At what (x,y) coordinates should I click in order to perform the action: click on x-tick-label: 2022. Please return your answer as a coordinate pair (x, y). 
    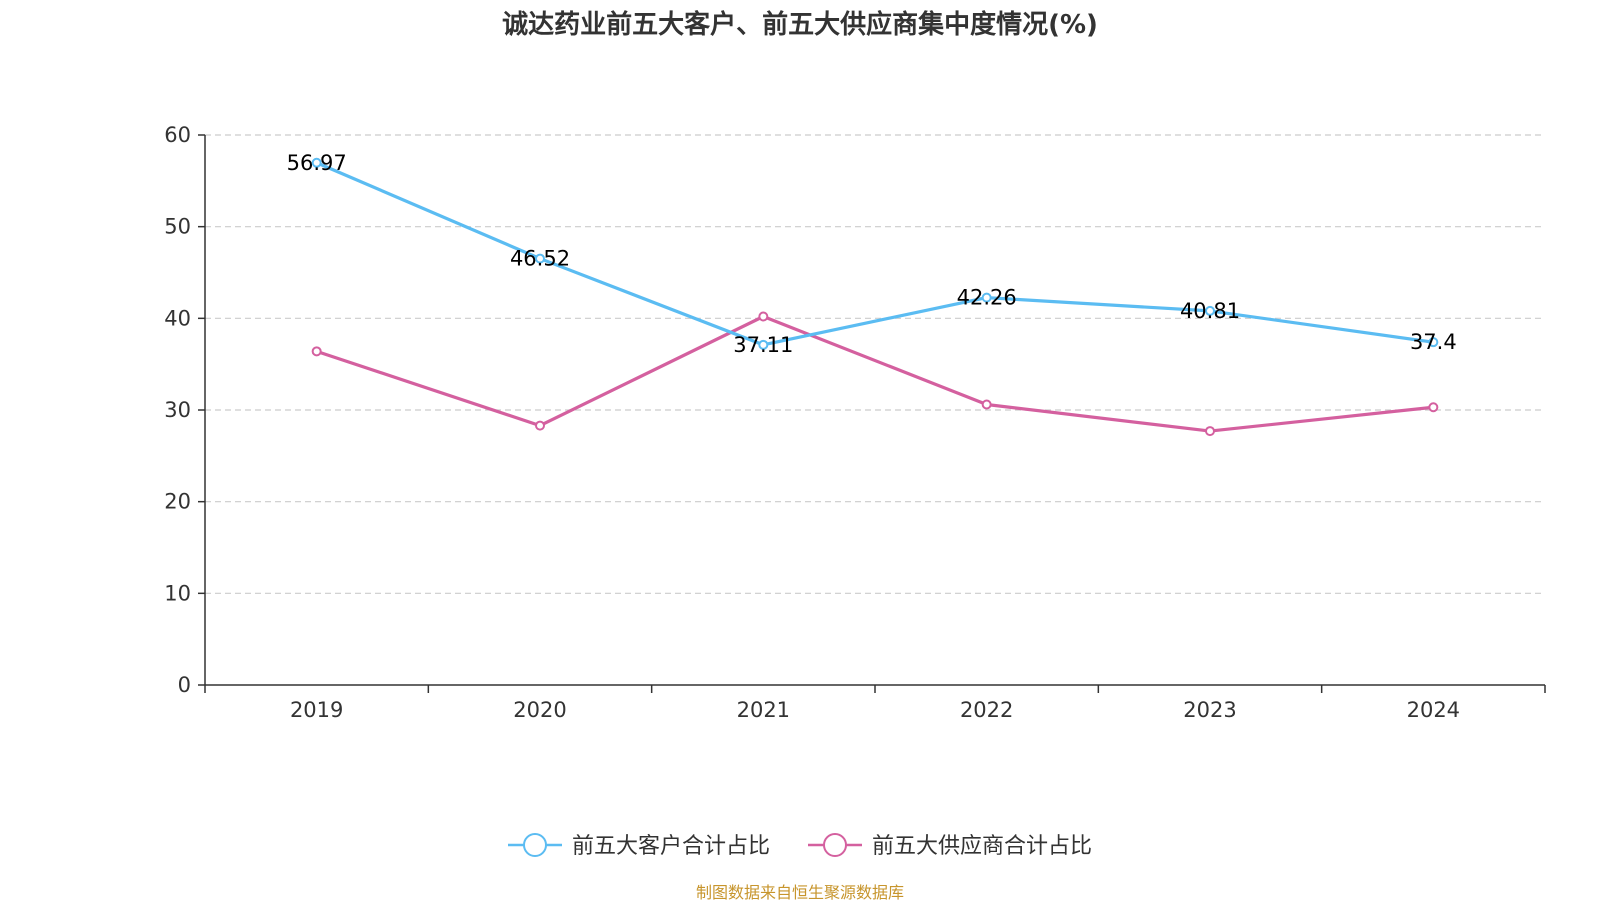
    Looking at the image, I should click on (986, 710).